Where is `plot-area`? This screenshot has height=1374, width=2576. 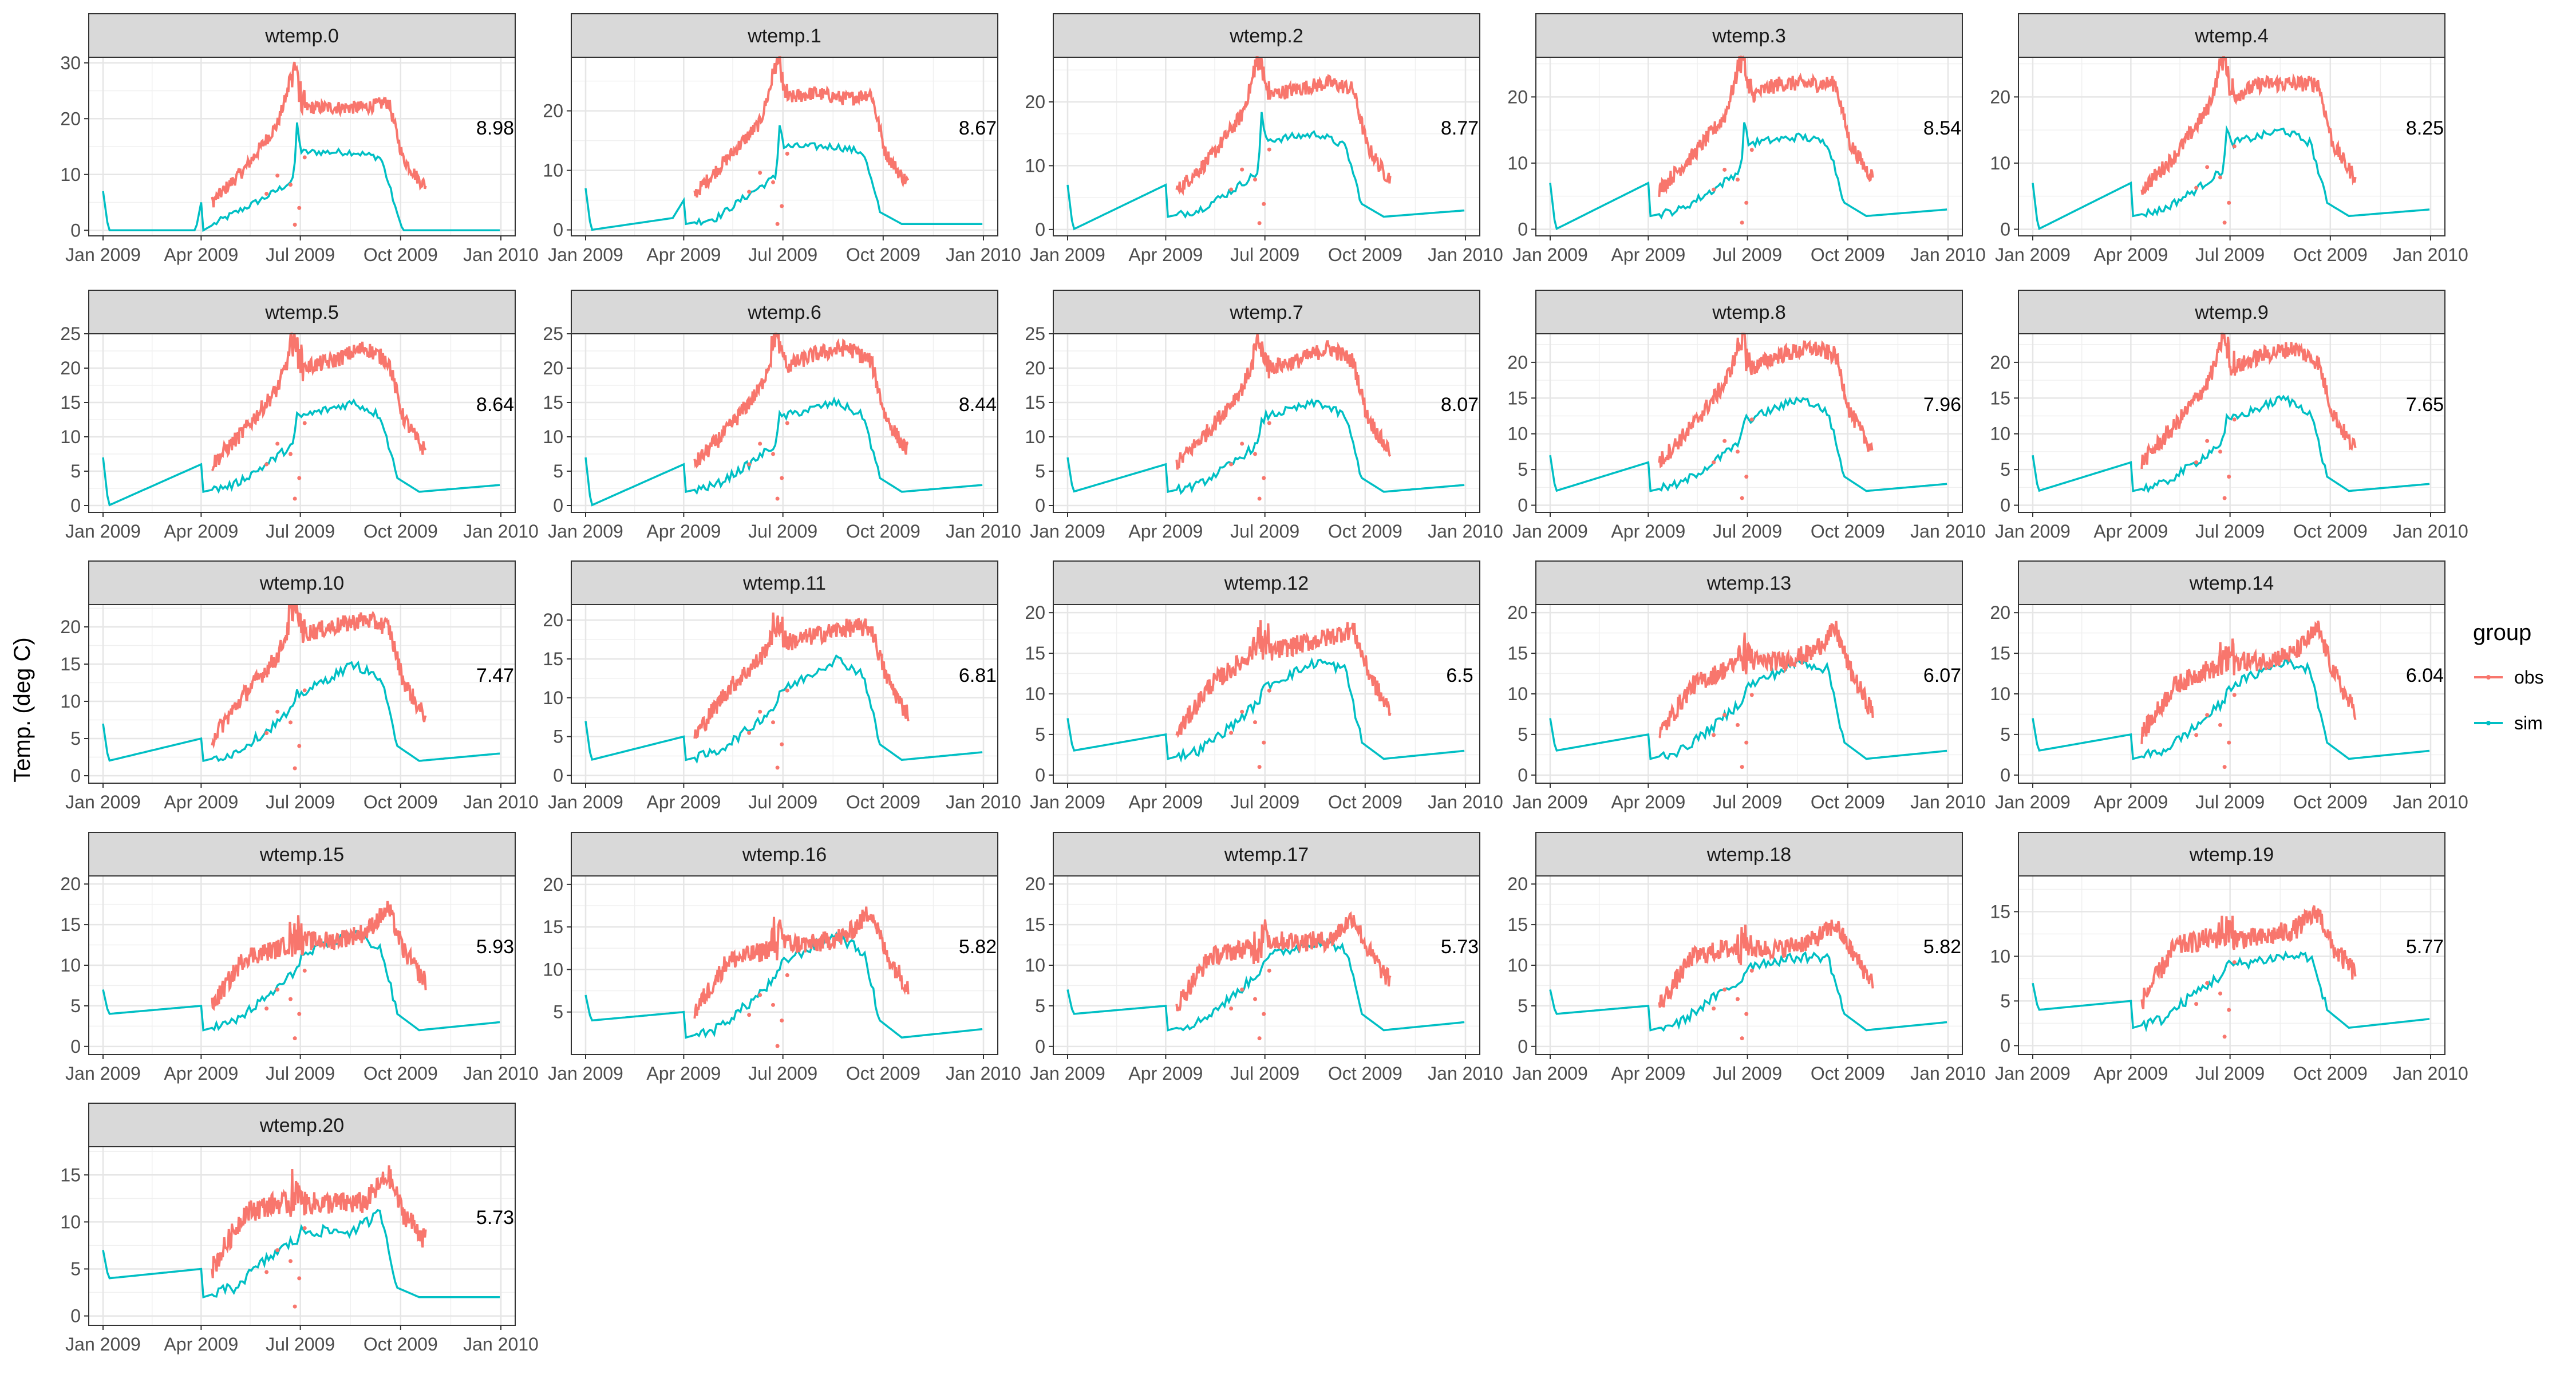 plot-area is located at coordinates (302, 1236).